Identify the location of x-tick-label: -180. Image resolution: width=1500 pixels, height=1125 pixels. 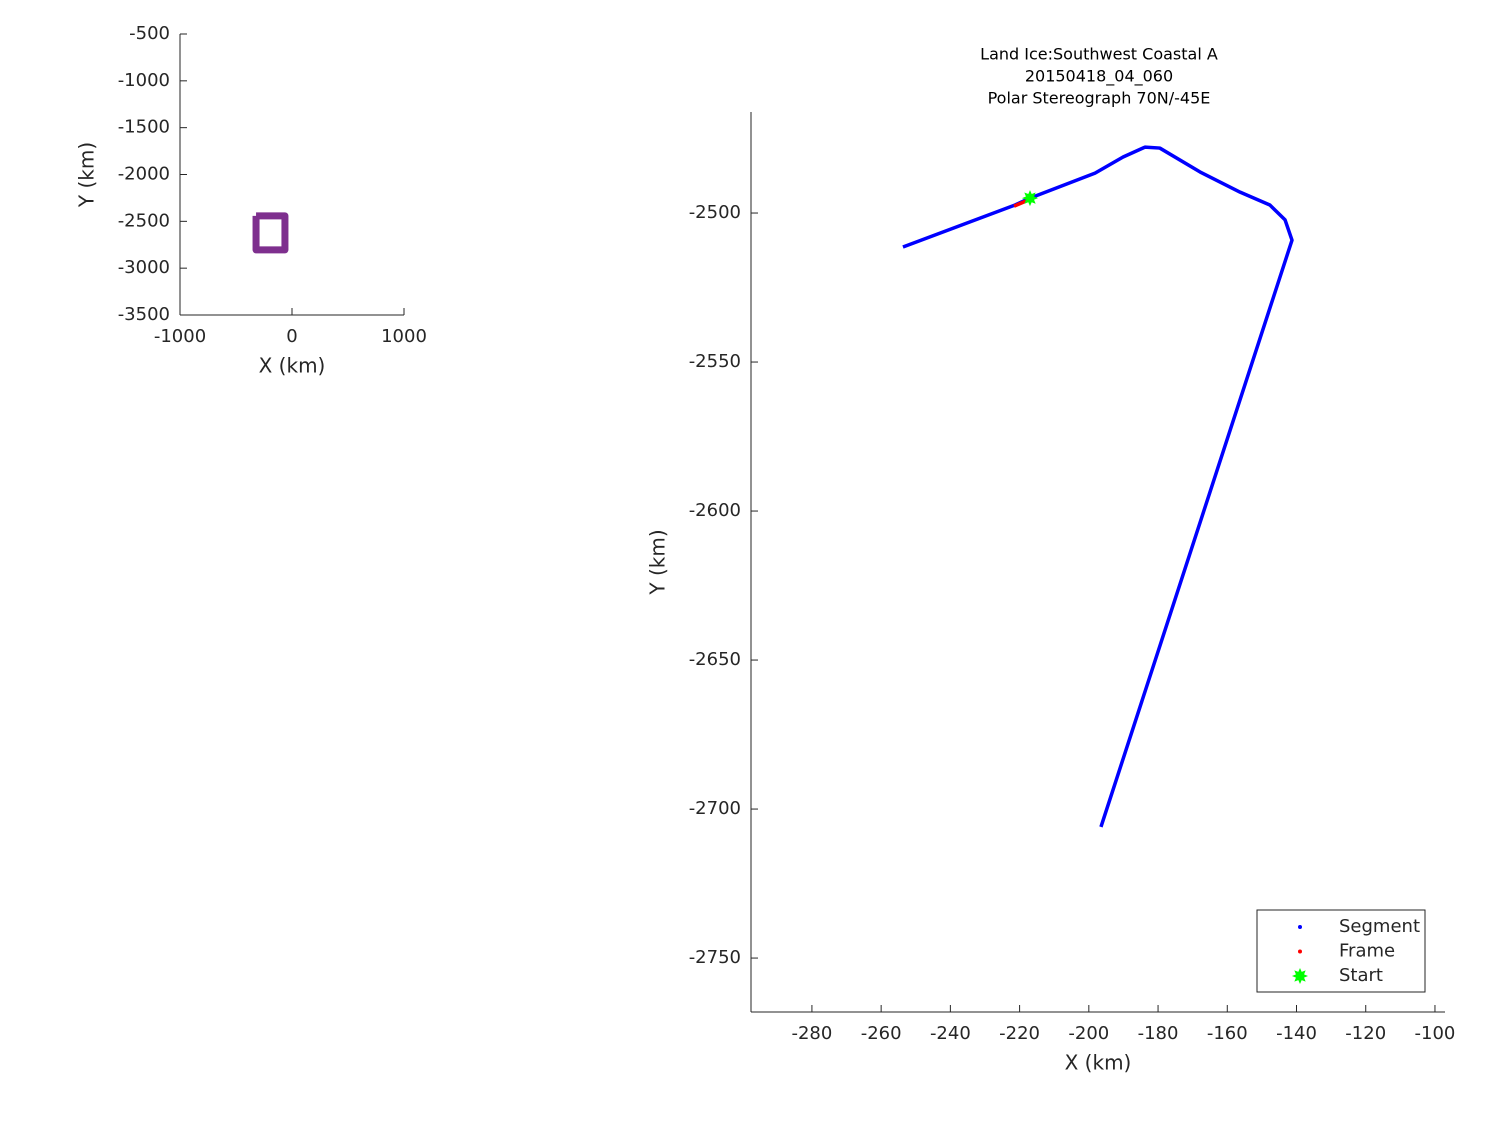
(1158, 1033).